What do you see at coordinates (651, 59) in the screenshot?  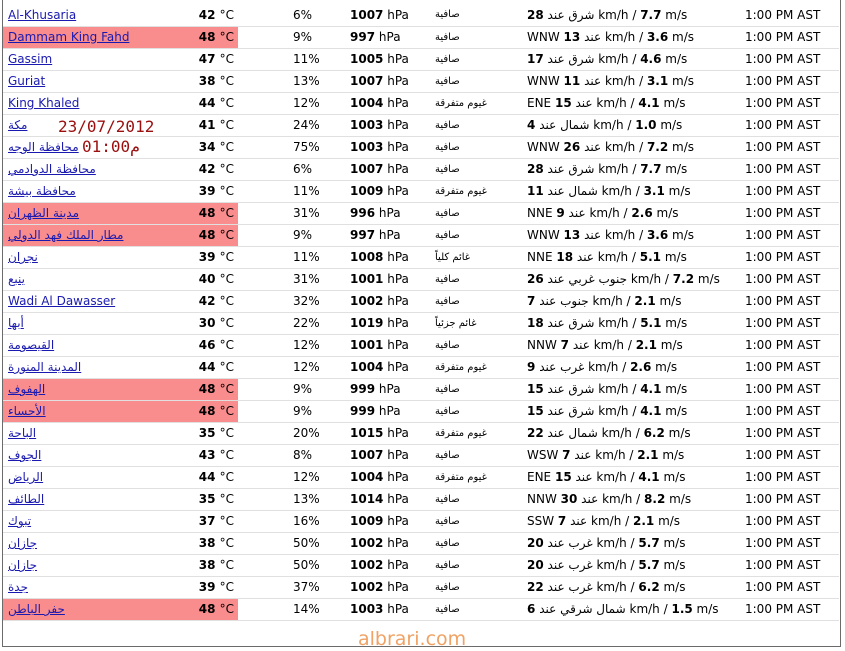 I see `wind-speed-ms: 4.6` at bounding box center [651, 59].